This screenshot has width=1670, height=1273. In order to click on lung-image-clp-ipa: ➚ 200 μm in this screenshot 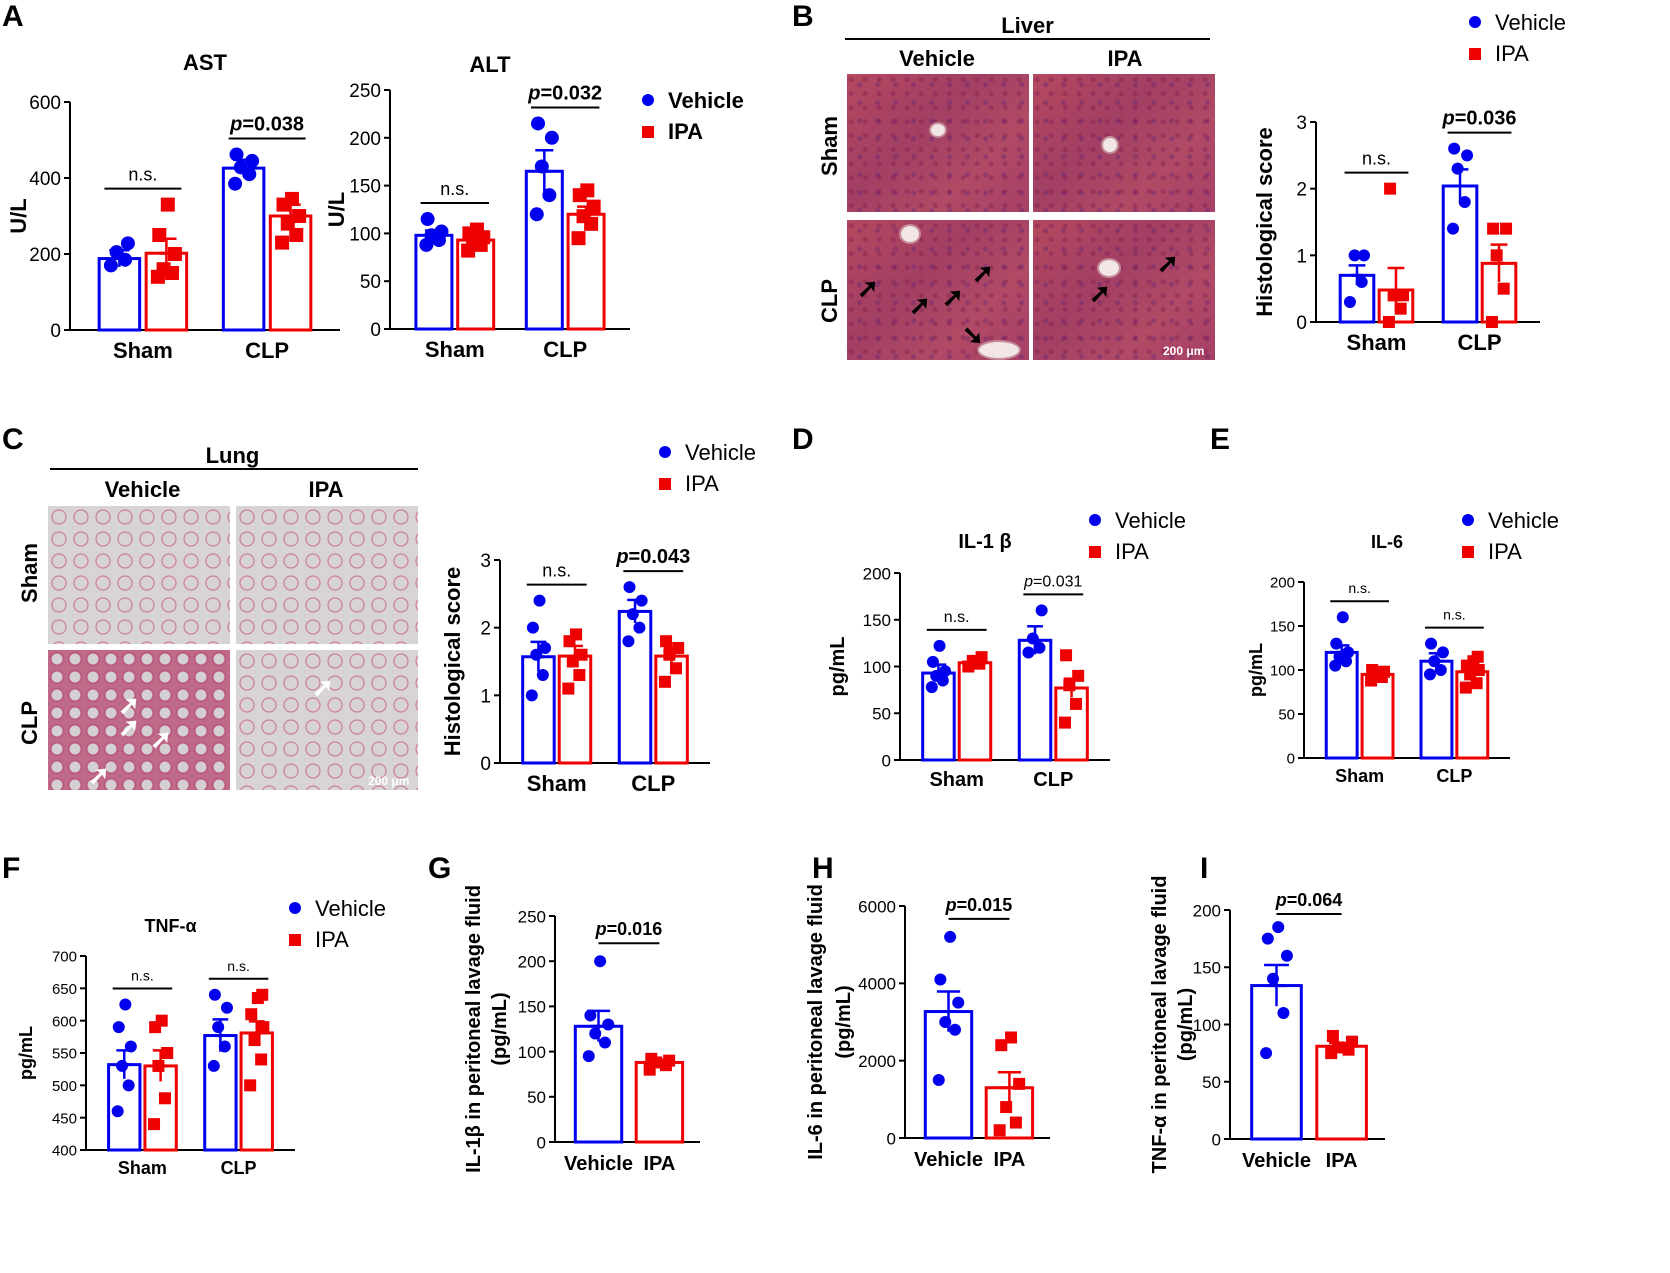, I will do `click(327, 720)`.